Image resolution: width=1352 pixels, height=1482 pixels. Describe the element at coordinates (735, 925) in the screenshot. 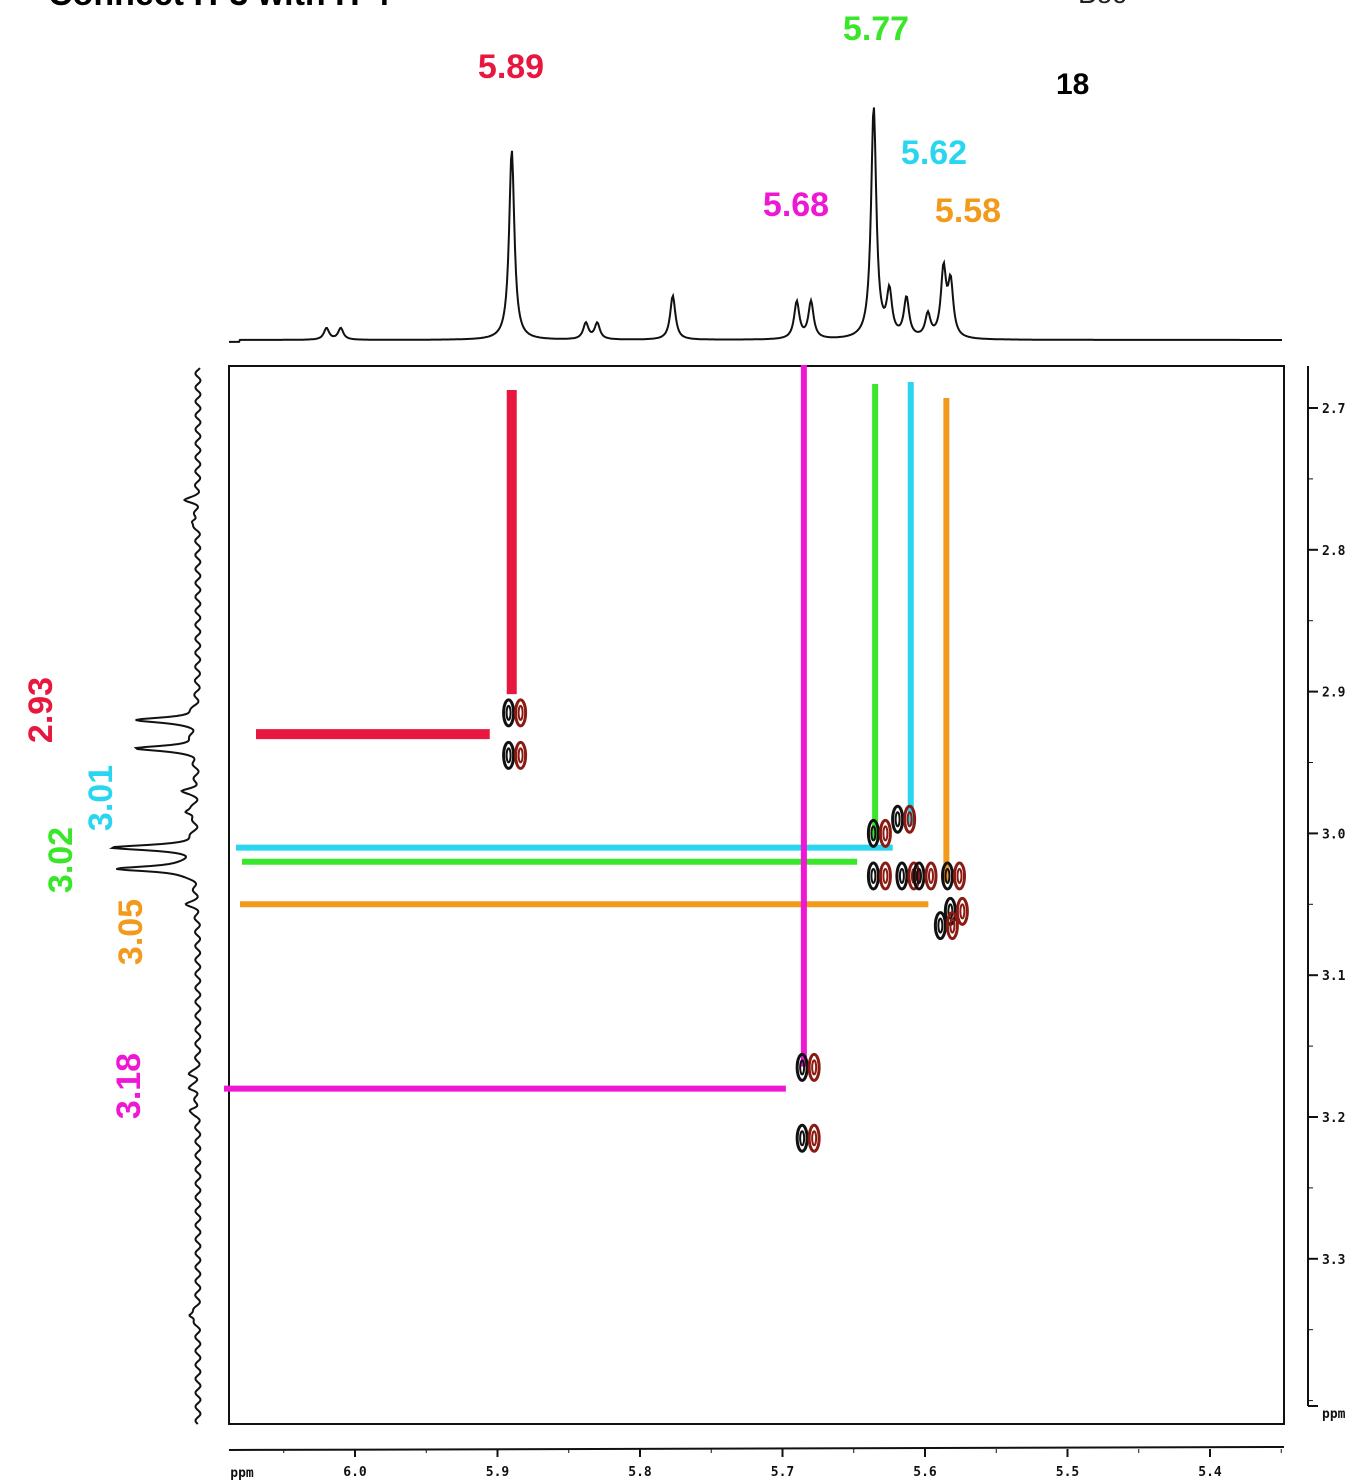

I see `cross-peaks` at that location.